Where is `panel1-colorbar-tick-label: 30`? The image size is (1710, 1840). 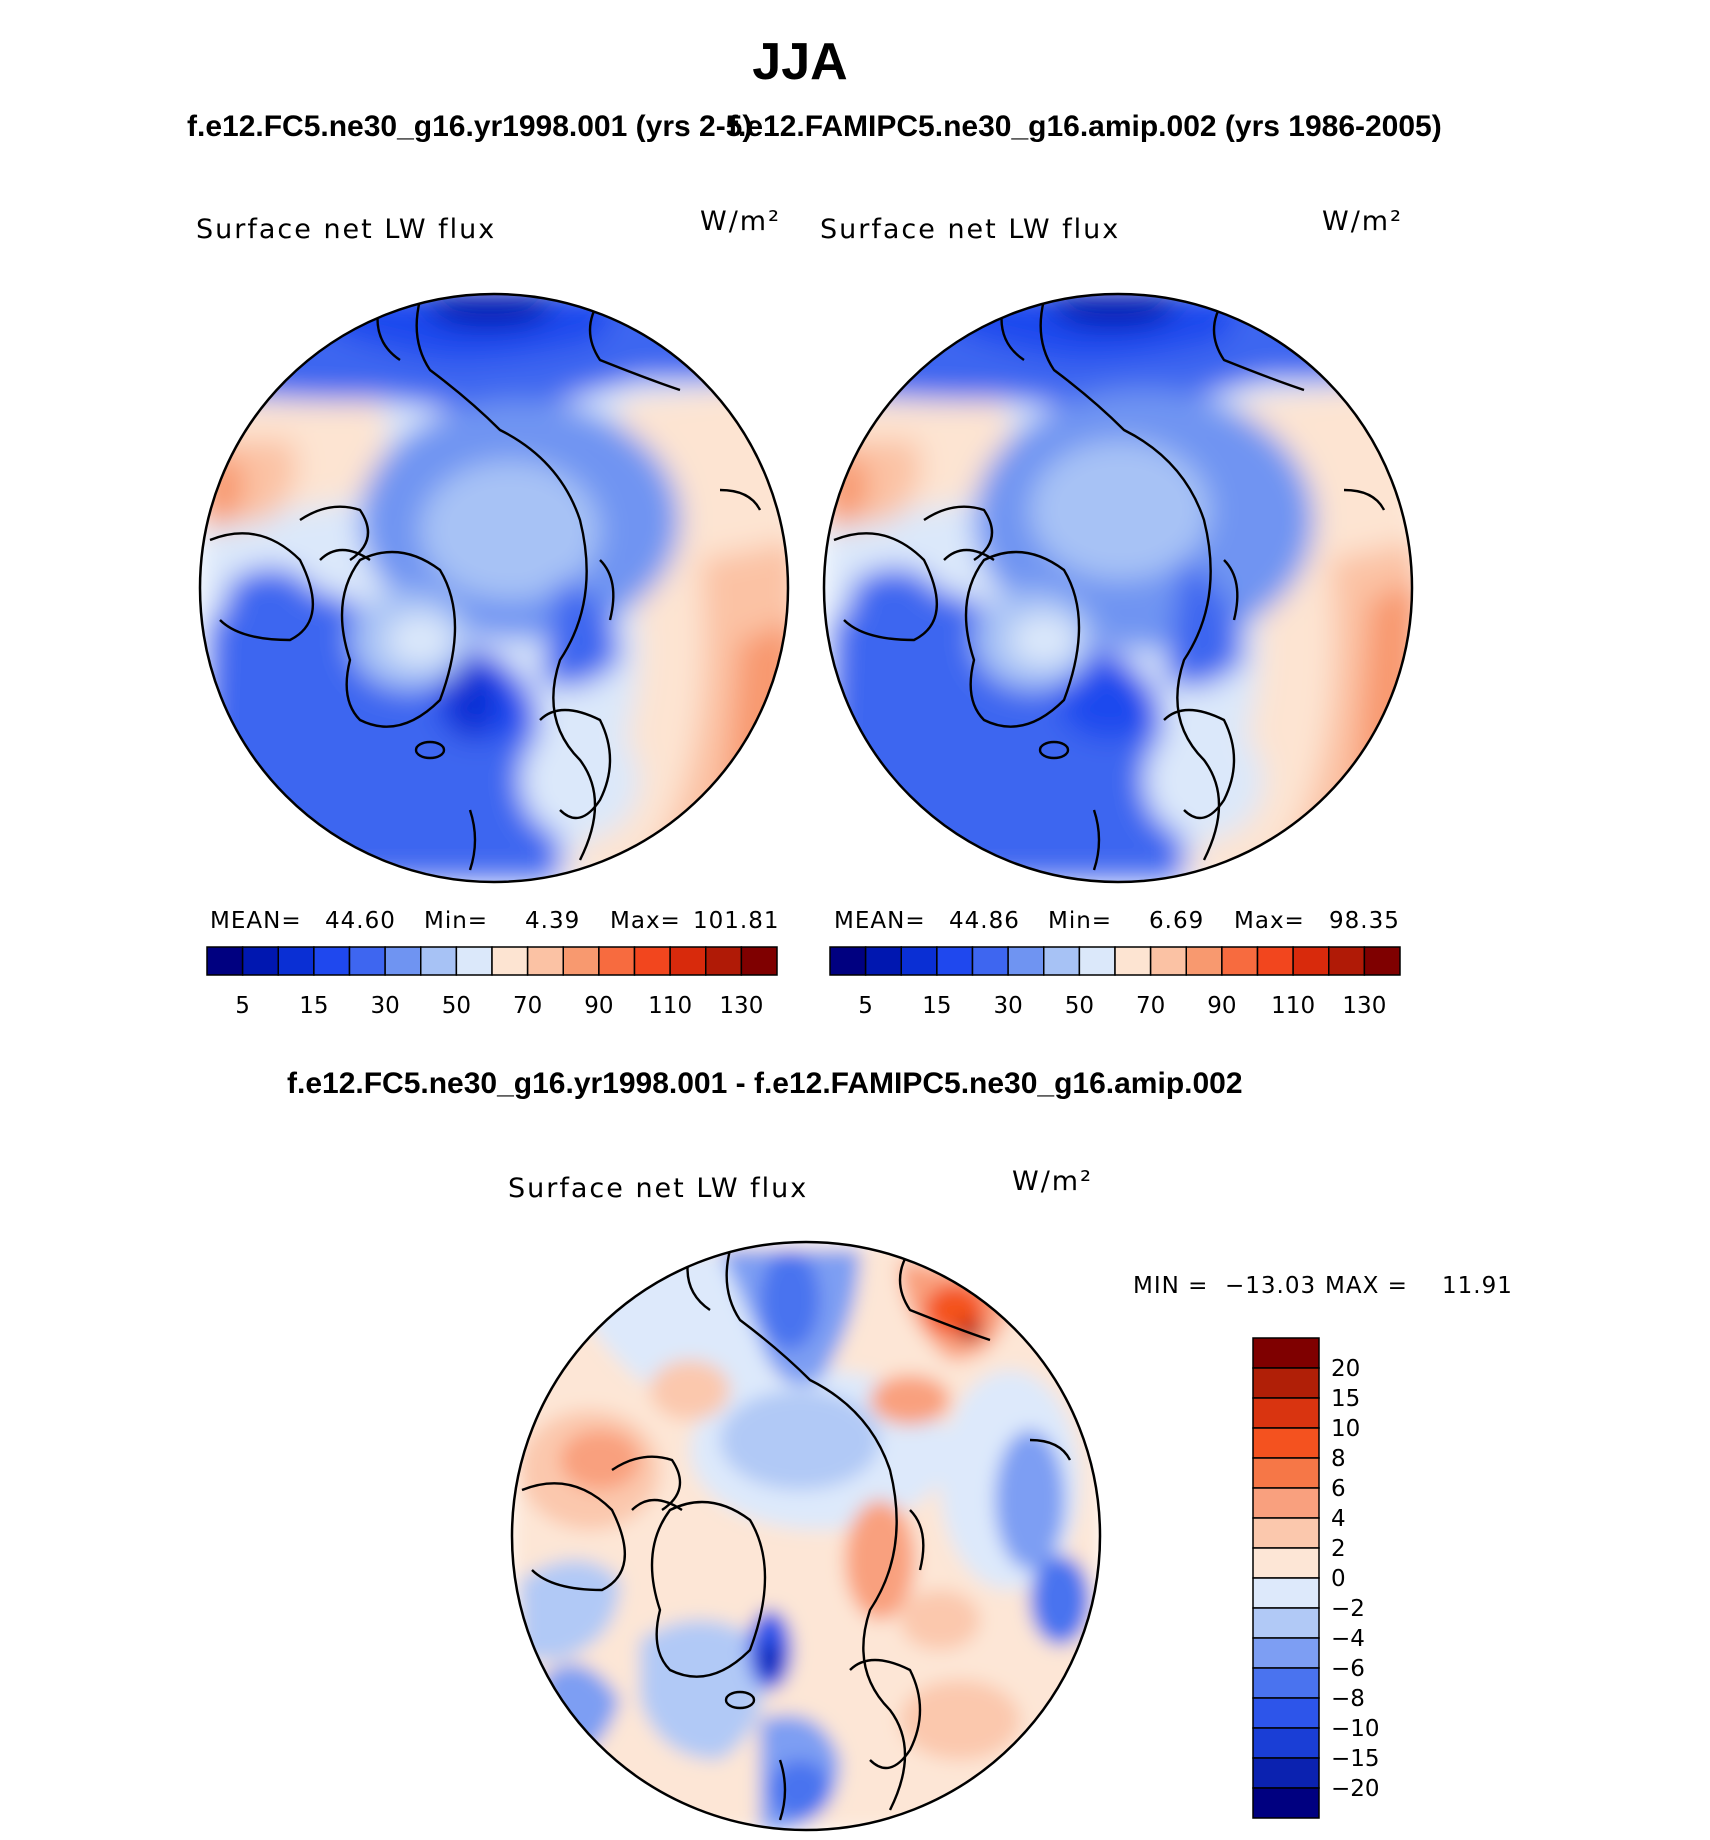 panel1-colorbar-tick-label: 30 is located at coordinates (384, 1006).